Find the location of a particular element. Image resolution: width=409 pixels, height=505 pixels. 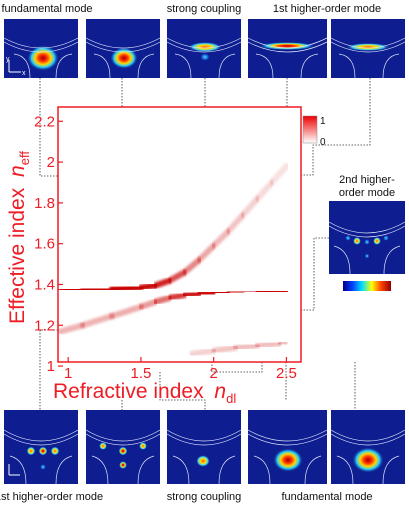

y-ticks: 1 1.2 1.4 1.6 1.8 2 2.2 is located at coordinates (48, 244).